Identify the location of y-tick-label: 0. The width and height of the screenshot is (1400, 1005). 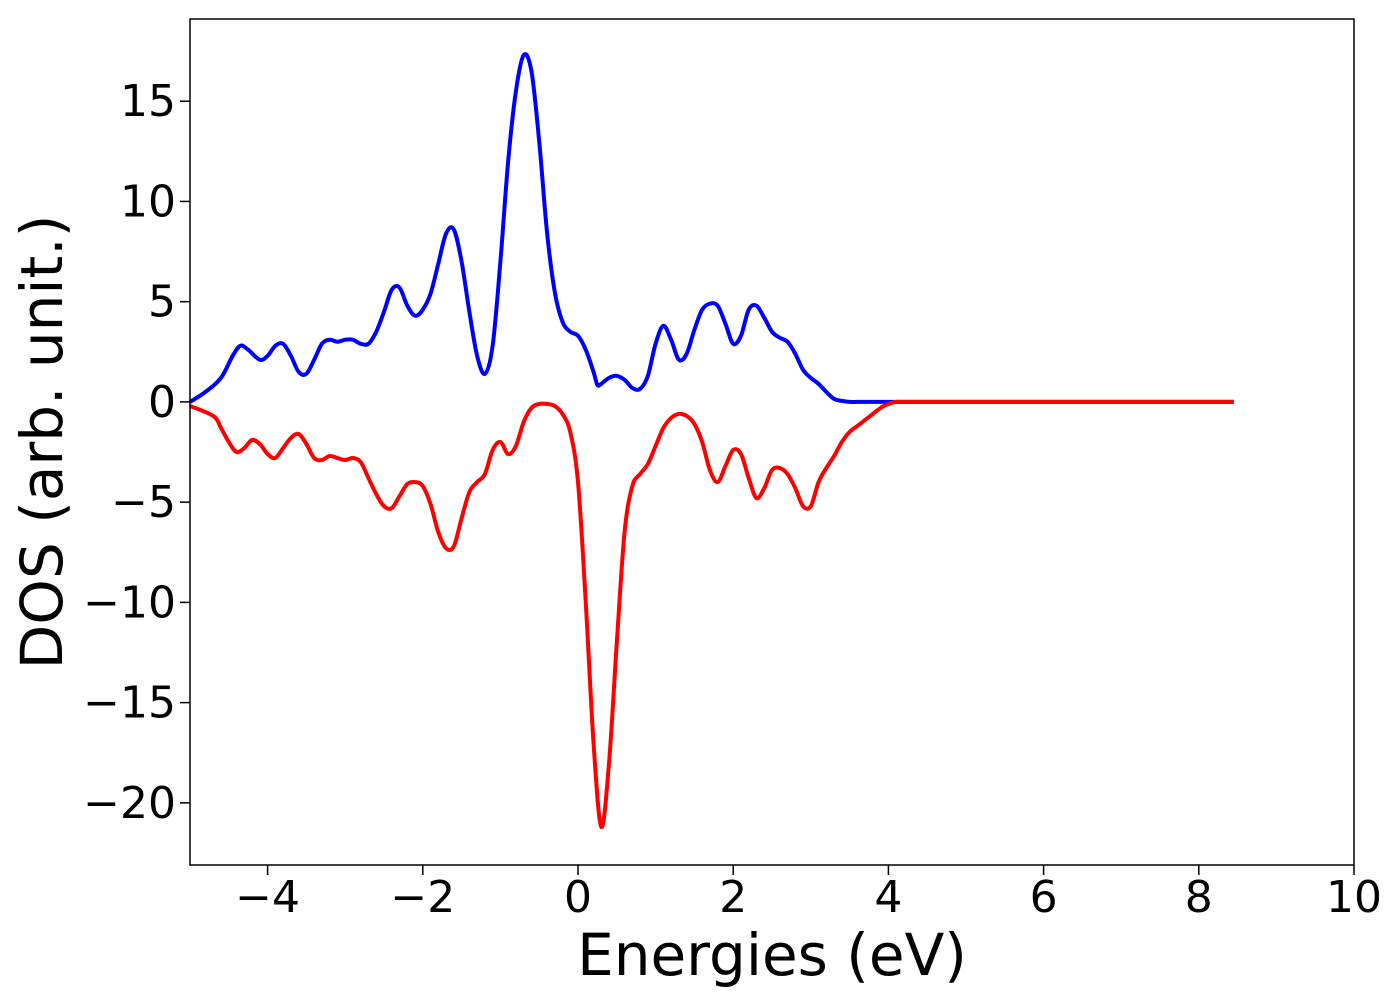
(162, 402).